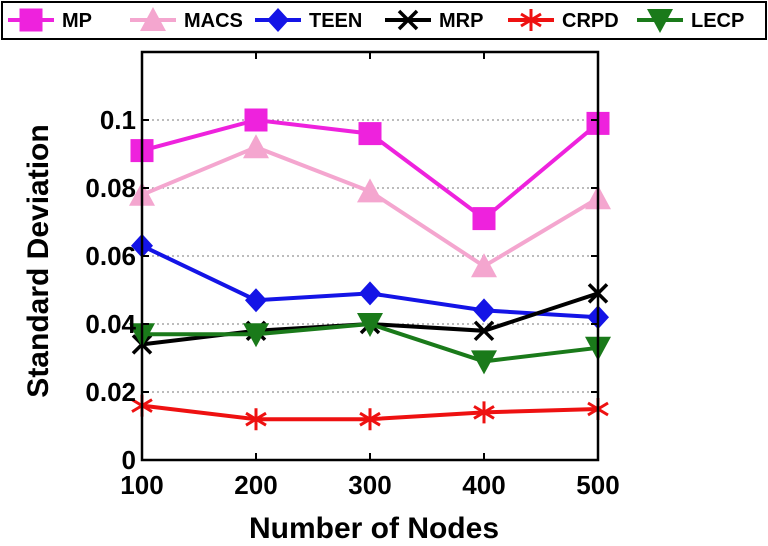  What do you see at coordinates (308, 20) in the screenshot?
I see `legend-entry-teen: TEEN` at bounding box center [308, 20].